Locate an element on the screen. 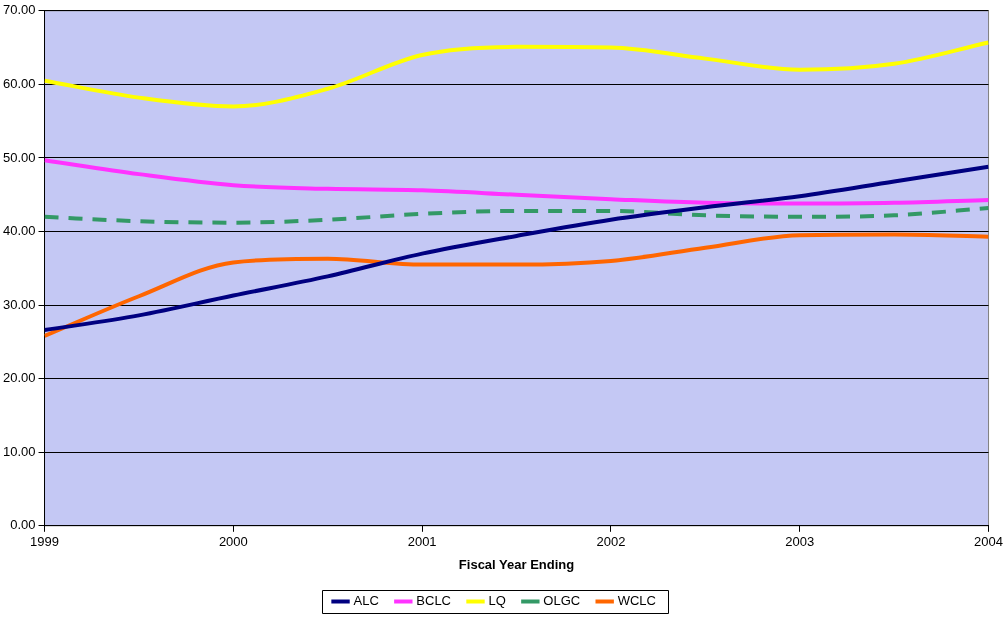 The image size is (1006, 622). y-tick-label: 70.00 is located at coordinates (19, 10).